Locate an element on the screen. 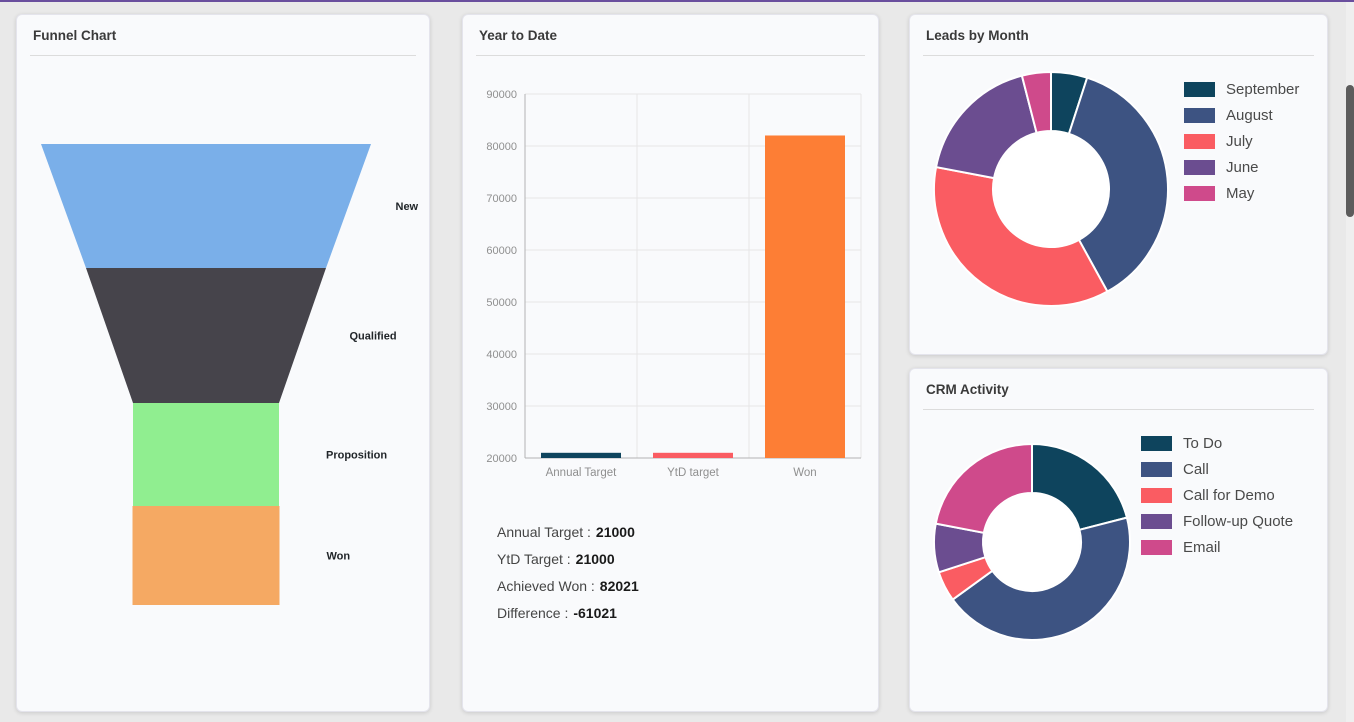 The width and height of the screenshot is (1354, 722). x-axis-label: YtD target is located at coordinates (693, 473).